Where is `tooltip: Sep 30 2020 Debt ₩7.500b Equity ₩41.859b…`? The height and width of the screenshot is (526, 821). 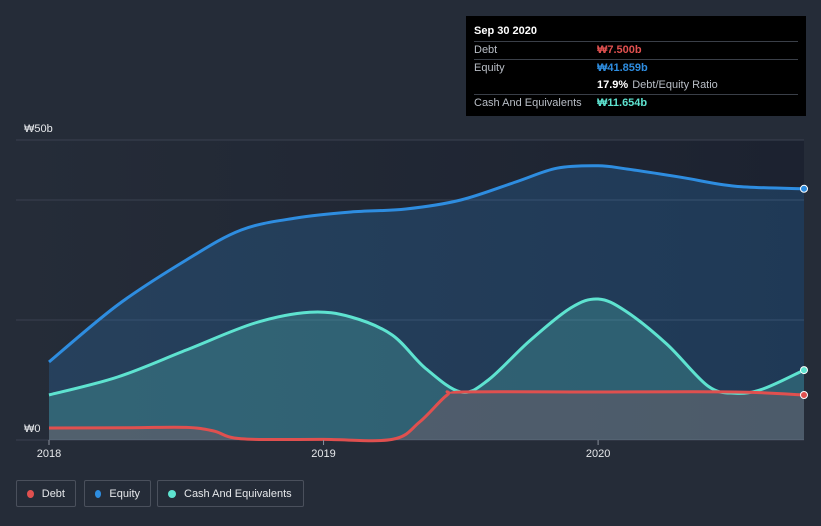 tooltip: Sep 30 2020 Debt ₩7.500b Equity ₩41.859b… is located at coordinates (636, 66).